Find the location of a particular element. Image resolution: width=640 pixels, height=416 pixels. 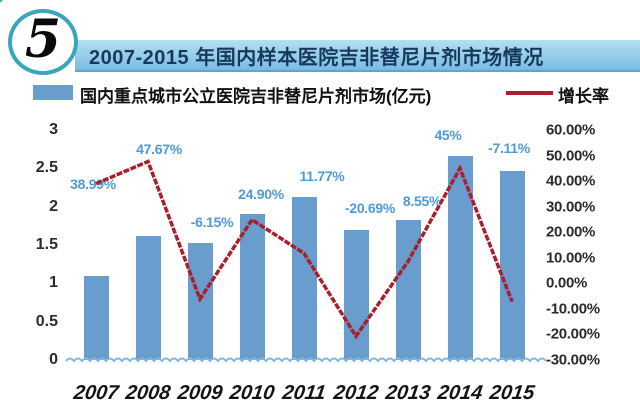

growth-data-label: 47.67% is located at coordinates (159, 149).